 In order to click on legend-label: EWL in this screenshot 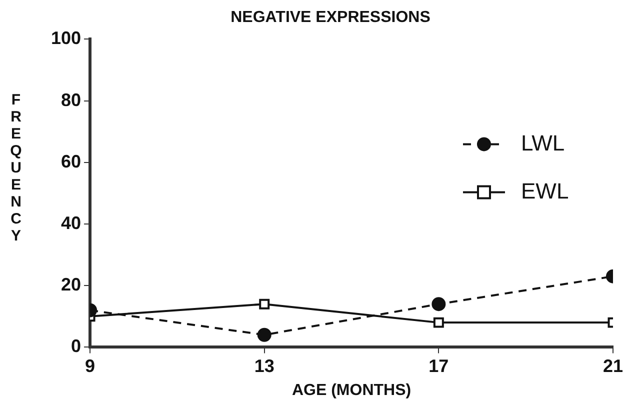, I will do `click(545, 191)`.